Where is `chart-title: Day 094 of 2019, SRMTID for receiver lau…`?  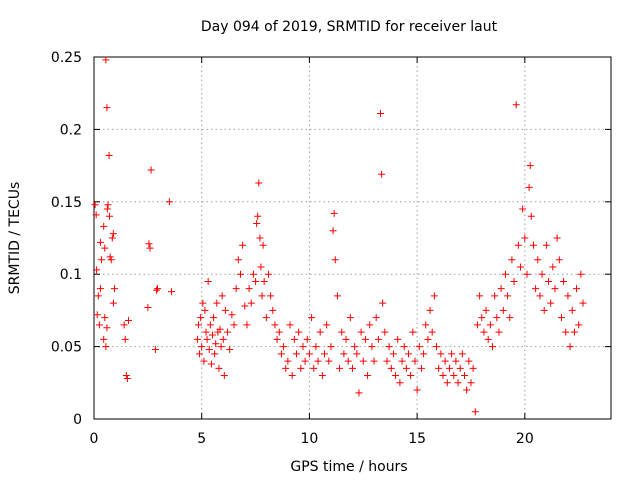
chart-title: Day 094 of 2019, SRMTID for receiver lau… is located at coordinates (349, 27).